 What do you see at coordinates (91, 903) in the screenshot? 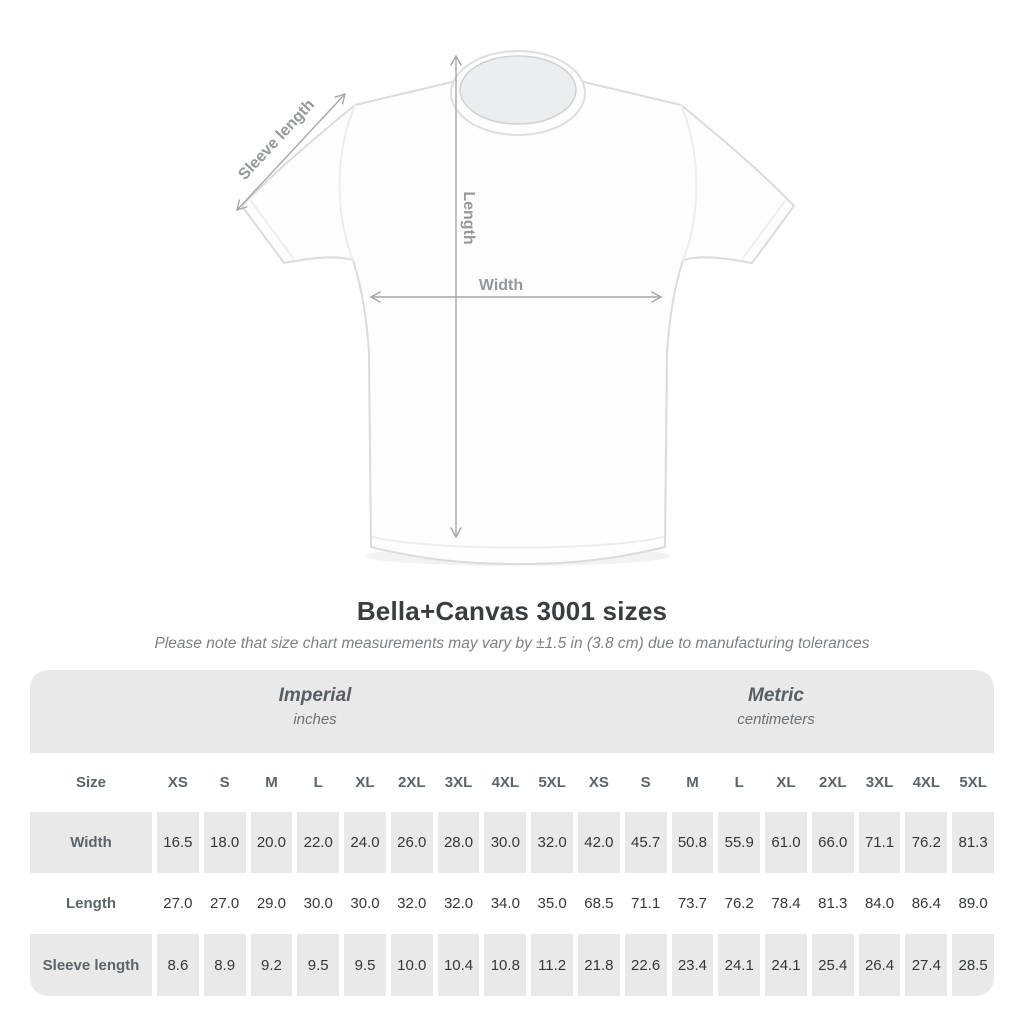
I see `row-label: Length` at bounding box center [91, 903].